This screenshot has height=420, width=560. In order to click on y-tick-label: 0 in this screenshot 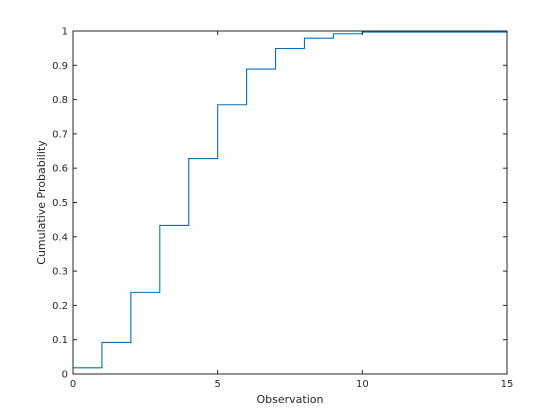, I will do `click(65, 375)`.